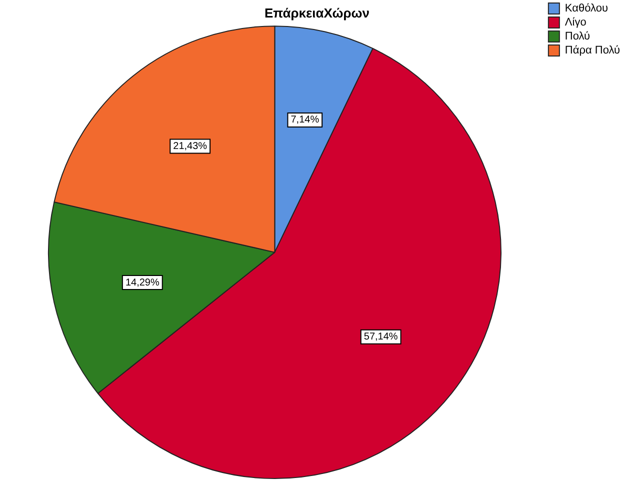 This screenshot has height=481, width=640. What do you see at coordinates (142, 282) in the screenshot?
I see `data-label: 14,29%` at bounding box center [142, 282].